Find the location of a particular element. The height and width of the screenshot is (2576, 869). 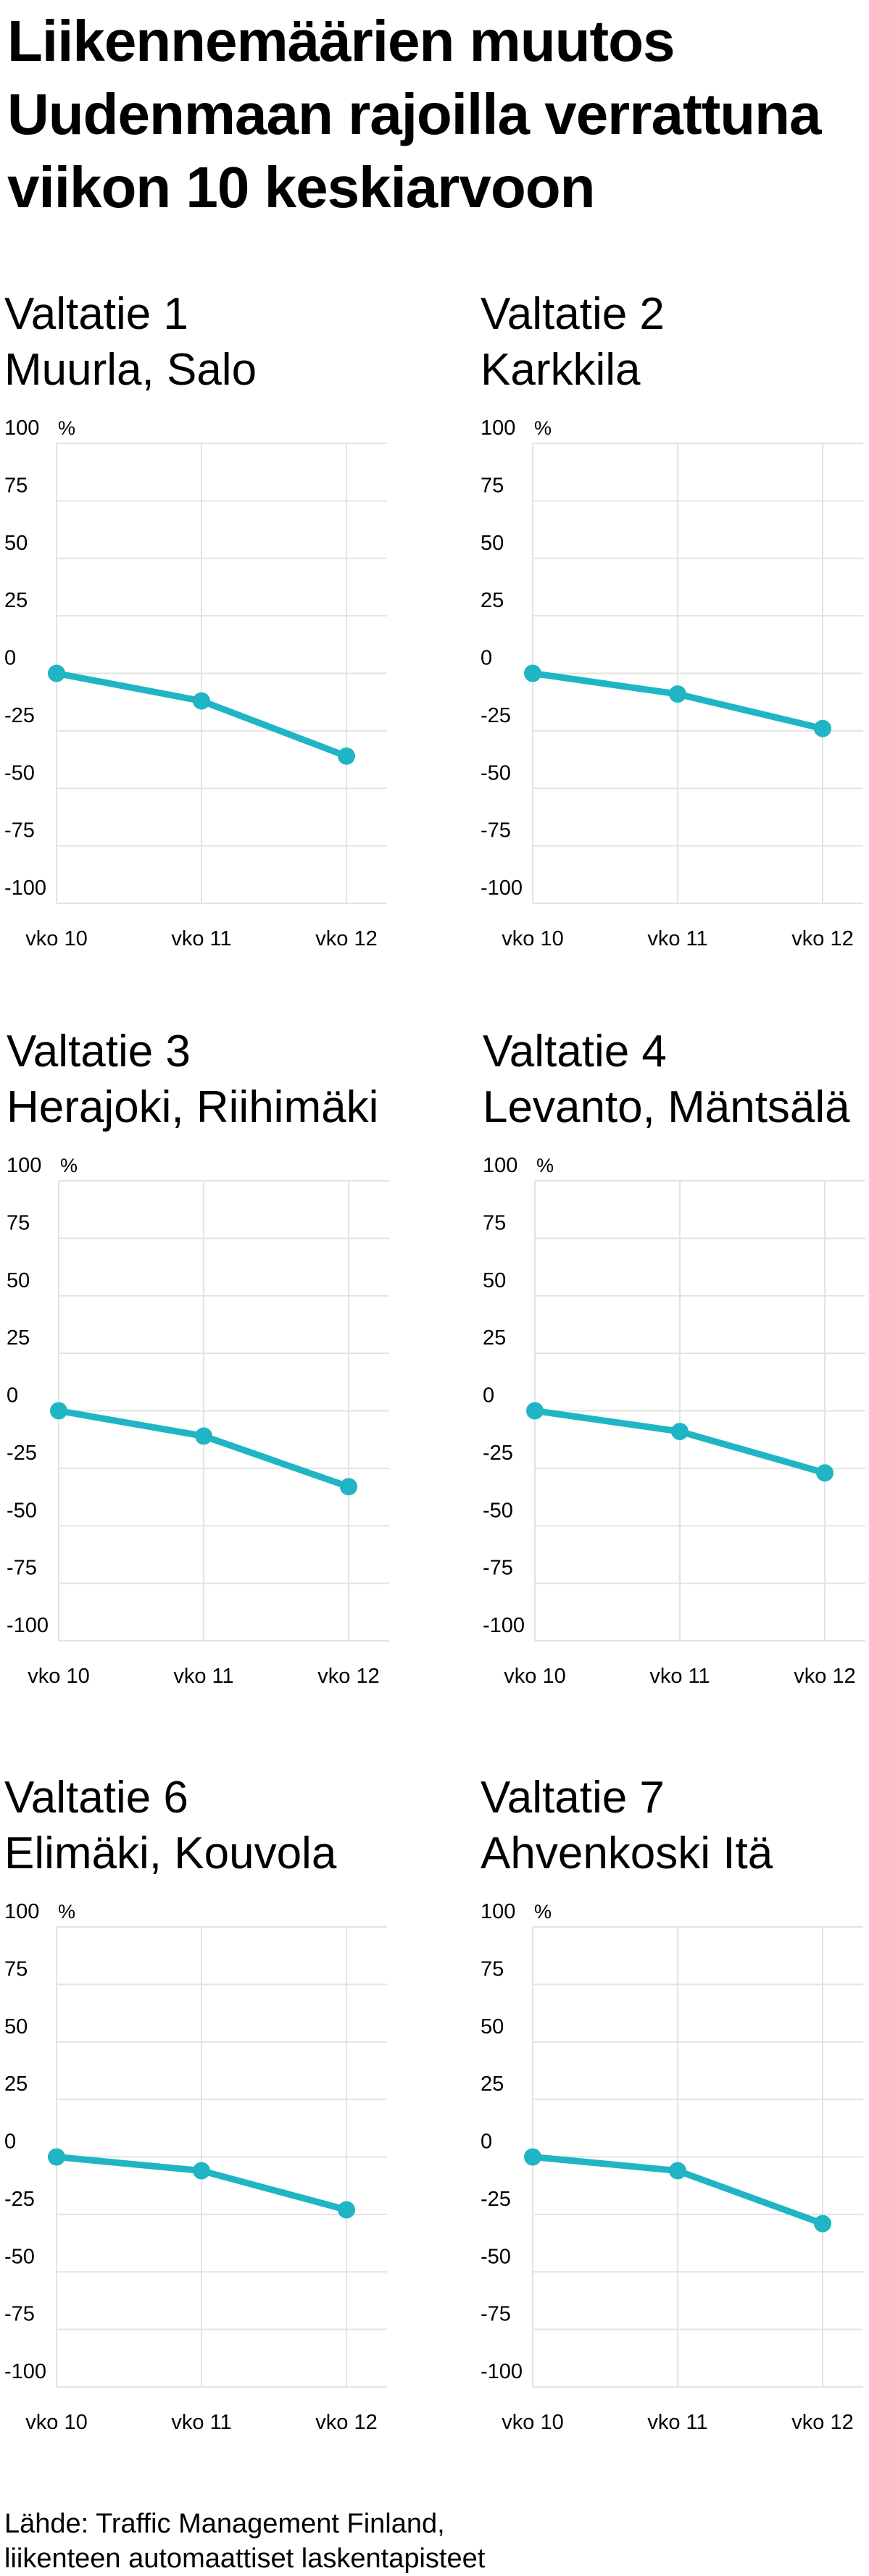

place-name: Levanto, Mäntsälä is located at coordinates (666, 1107).